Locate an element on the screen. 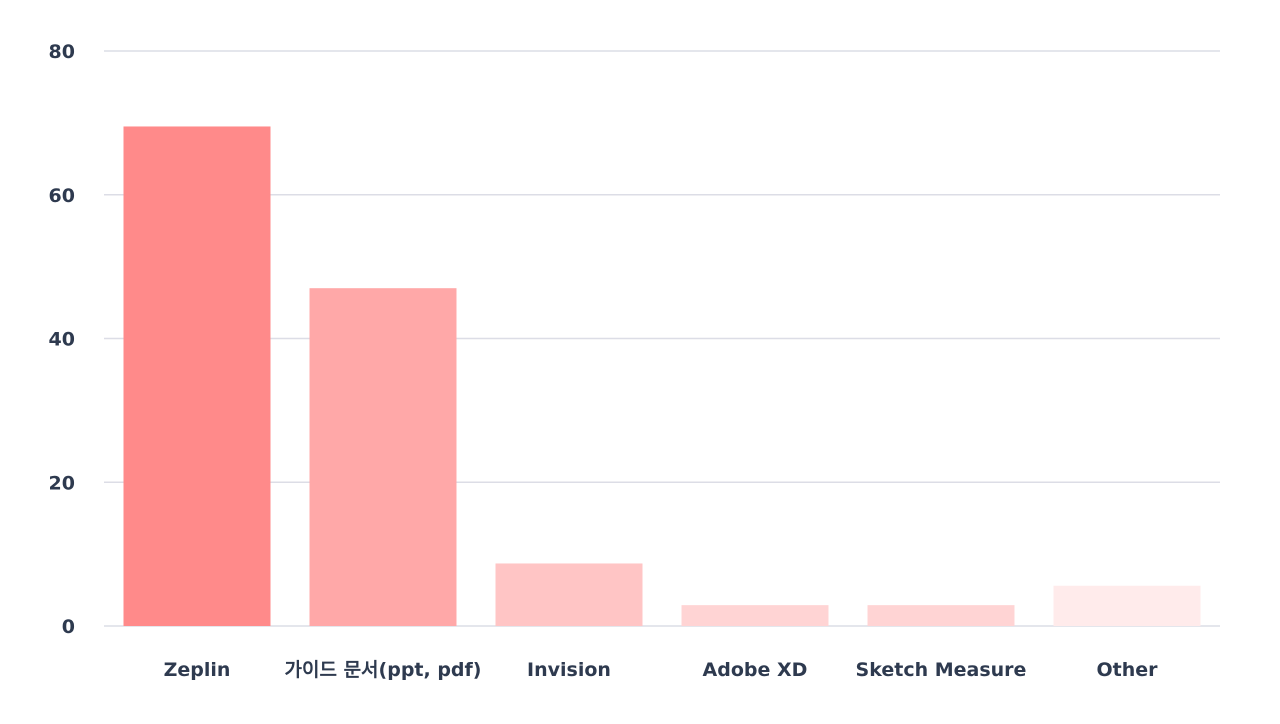  x-tick-label: Zeplin is located at coordinates (197, 670).